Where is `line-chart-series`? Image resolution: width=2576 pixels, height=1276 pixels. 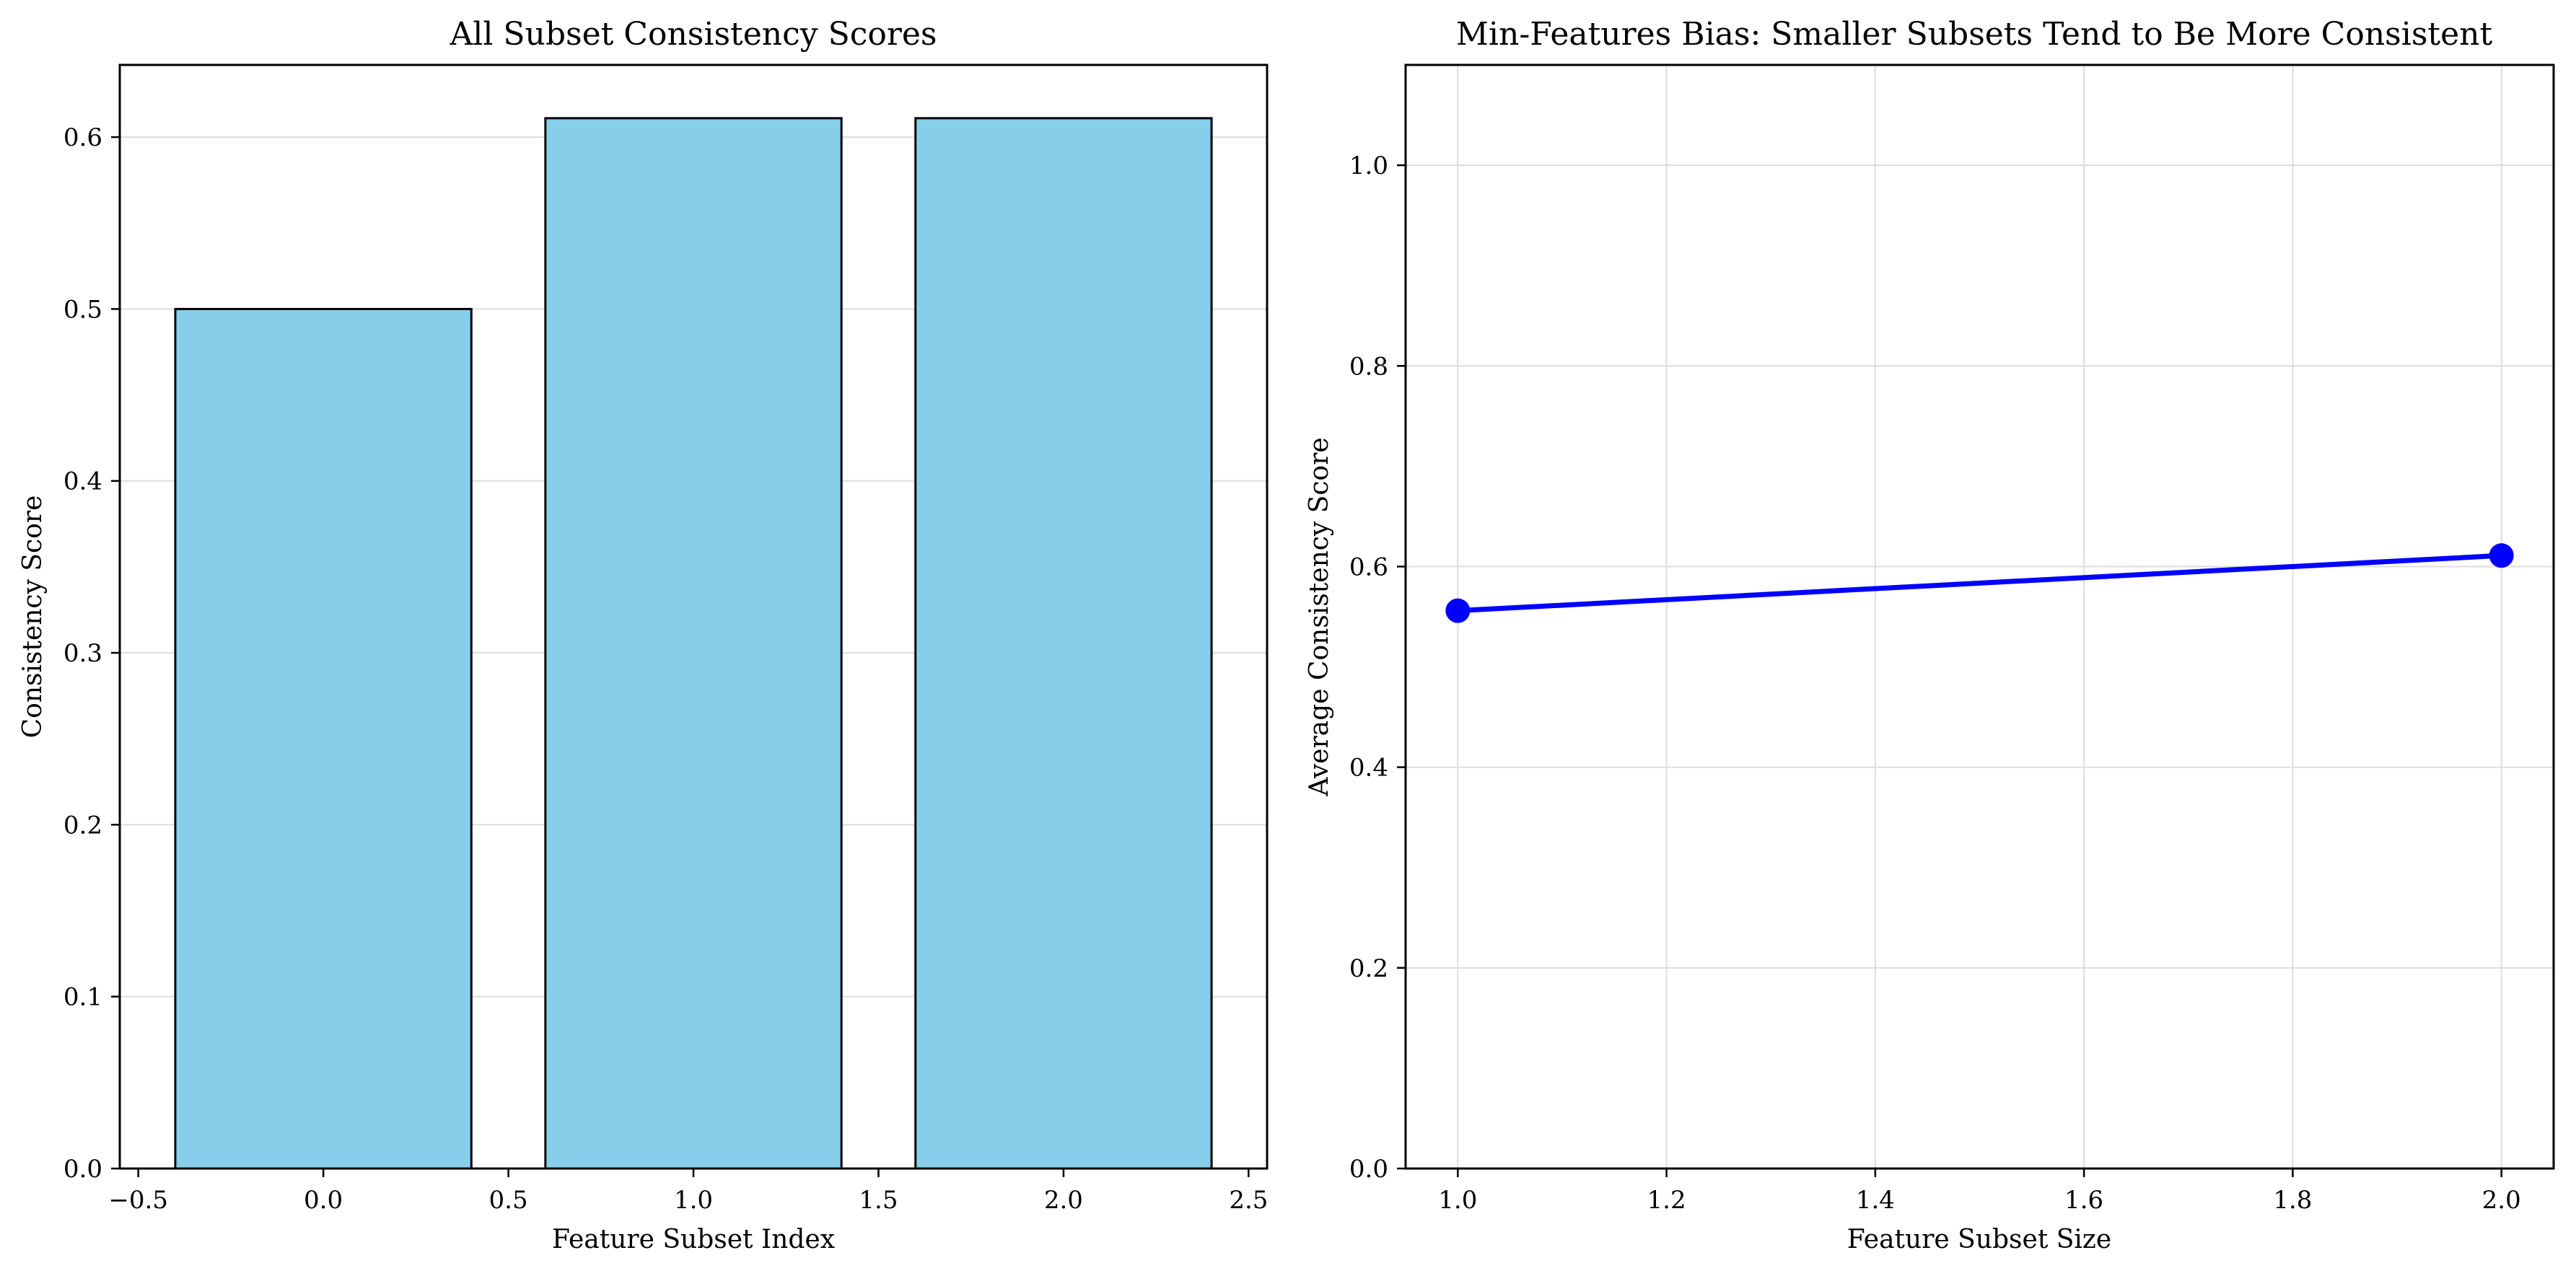
line-chart-series is located at coordinates (1979, 583).